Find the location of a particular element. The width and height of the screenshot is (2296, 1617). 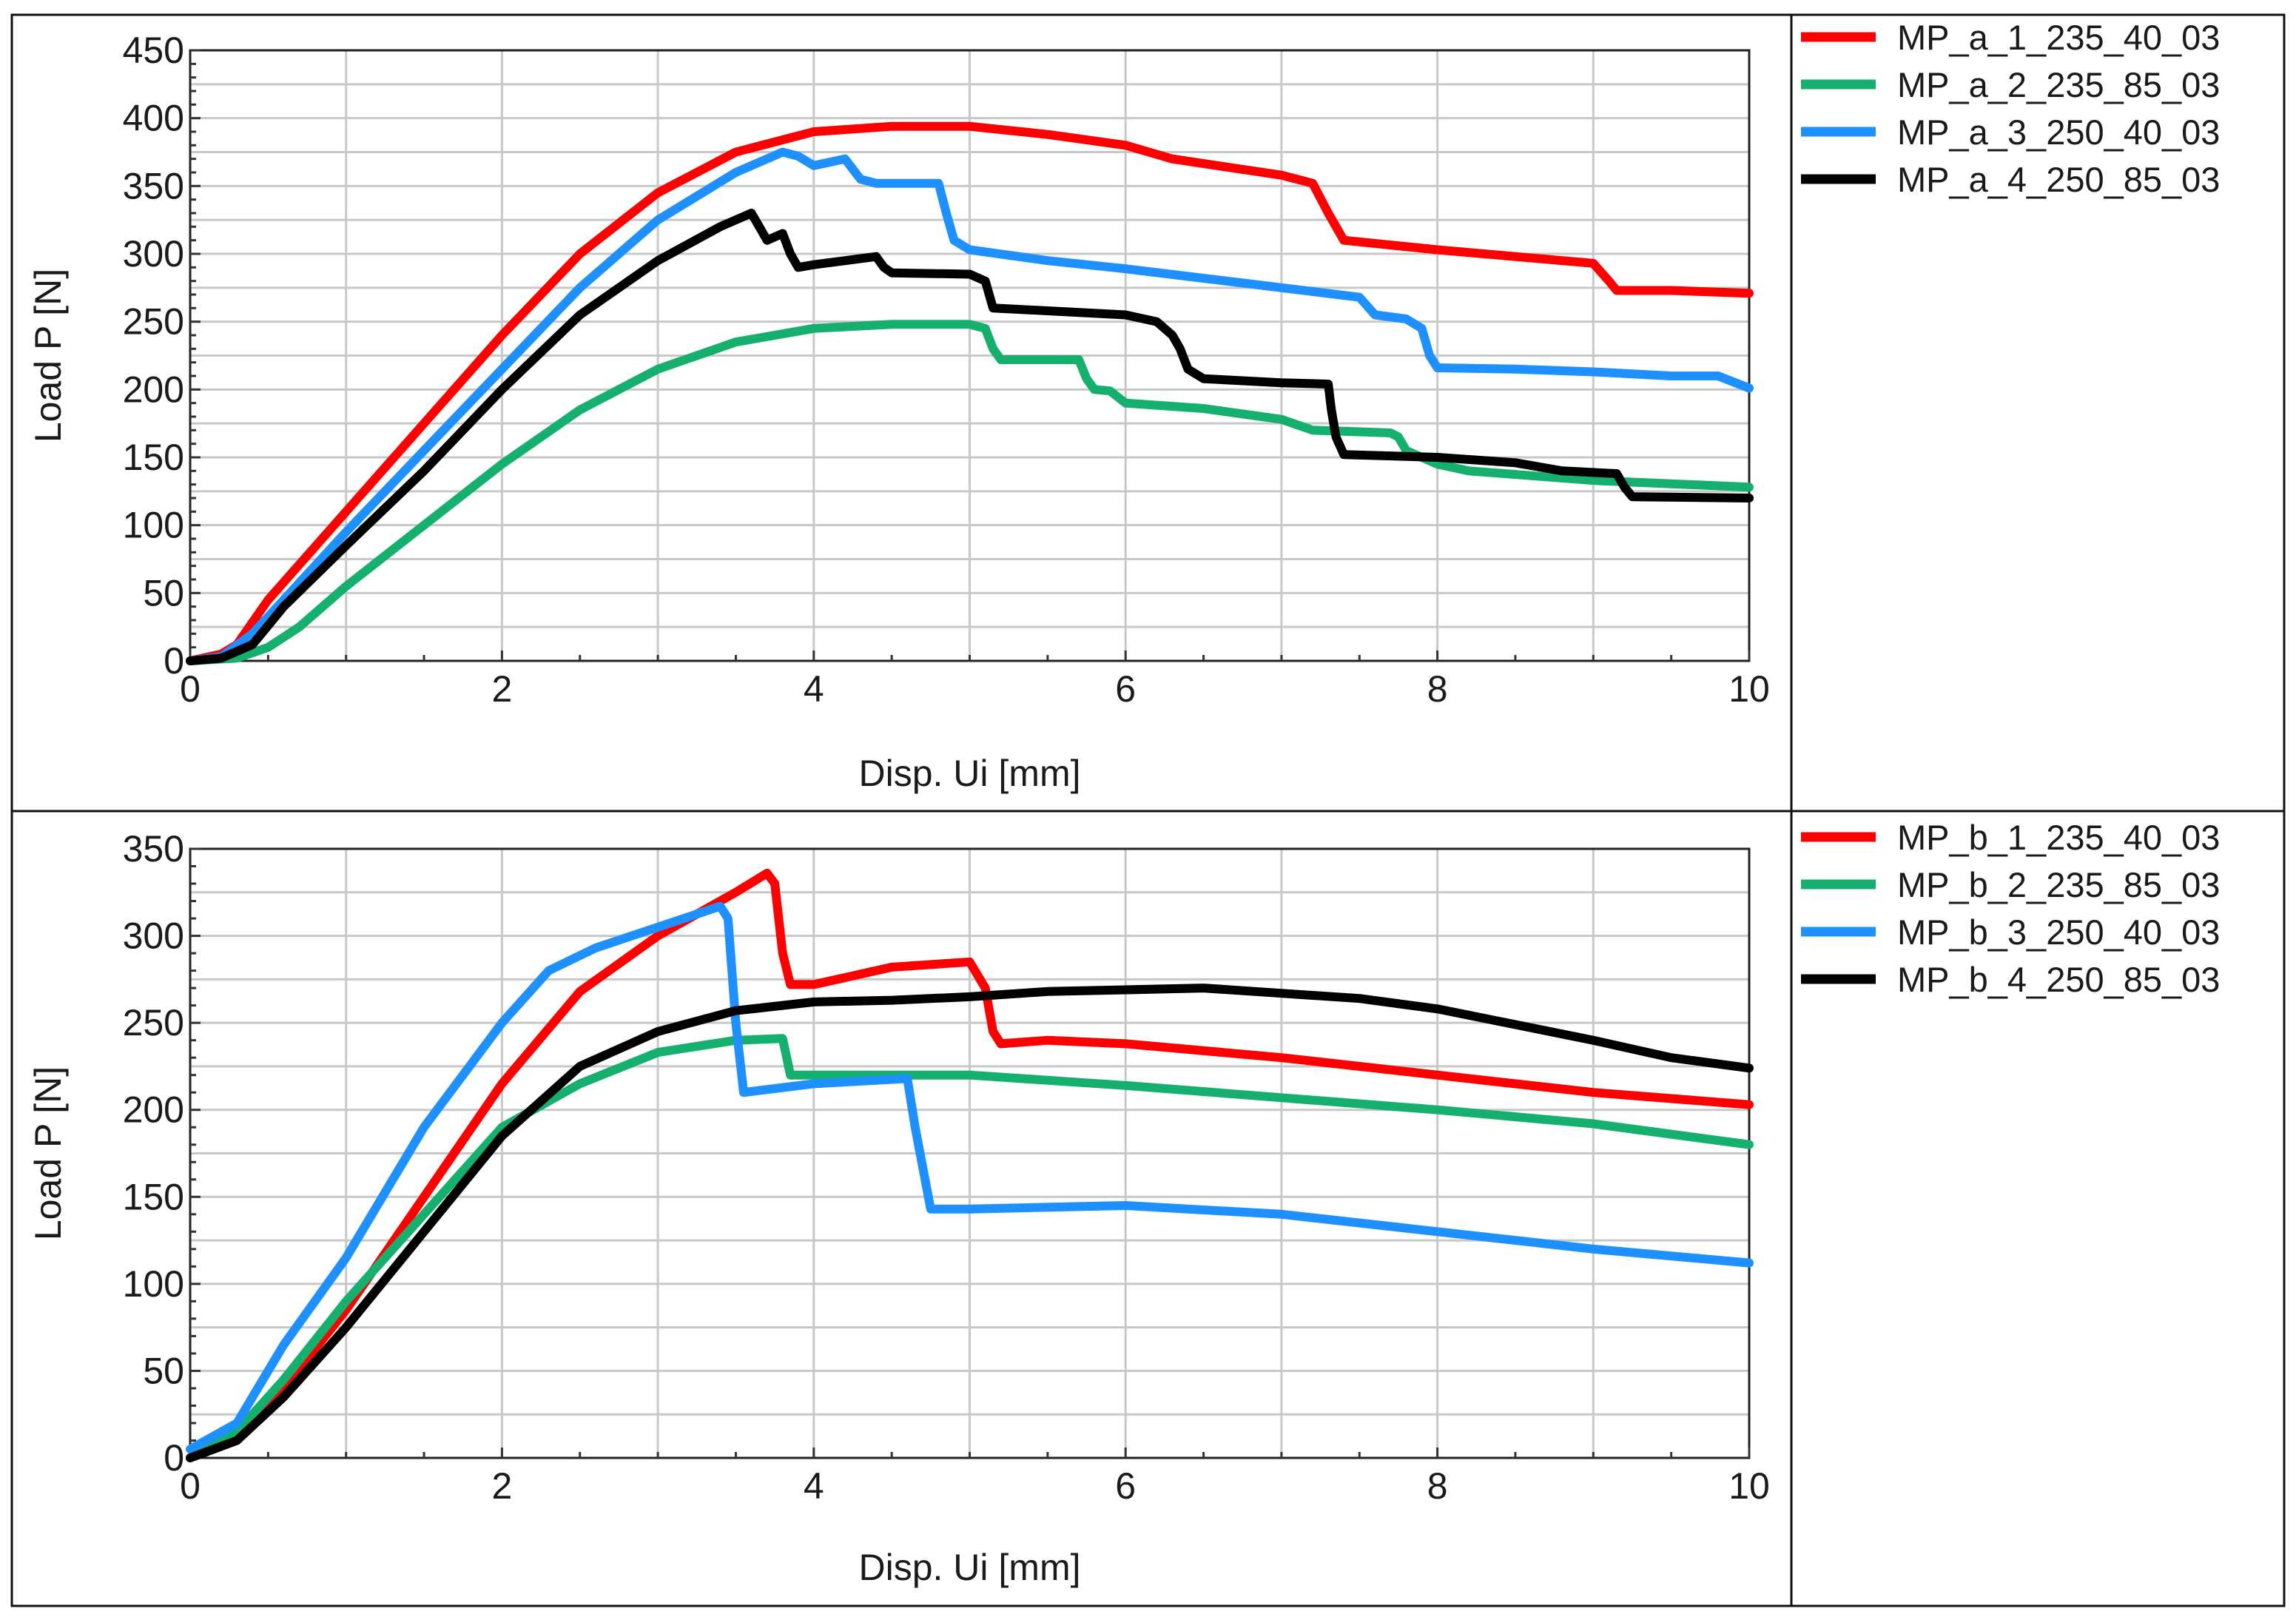

x-tick-labels-bottom: 0 2 4 6 8 10 is located at coordinates (975, 1486).